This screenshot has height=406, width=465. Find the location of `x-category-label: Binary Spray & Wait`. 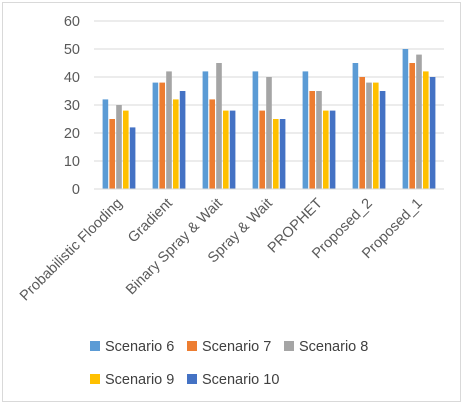

x-category-label: Binary Spray & Wait is located at coordinates (174, 247).